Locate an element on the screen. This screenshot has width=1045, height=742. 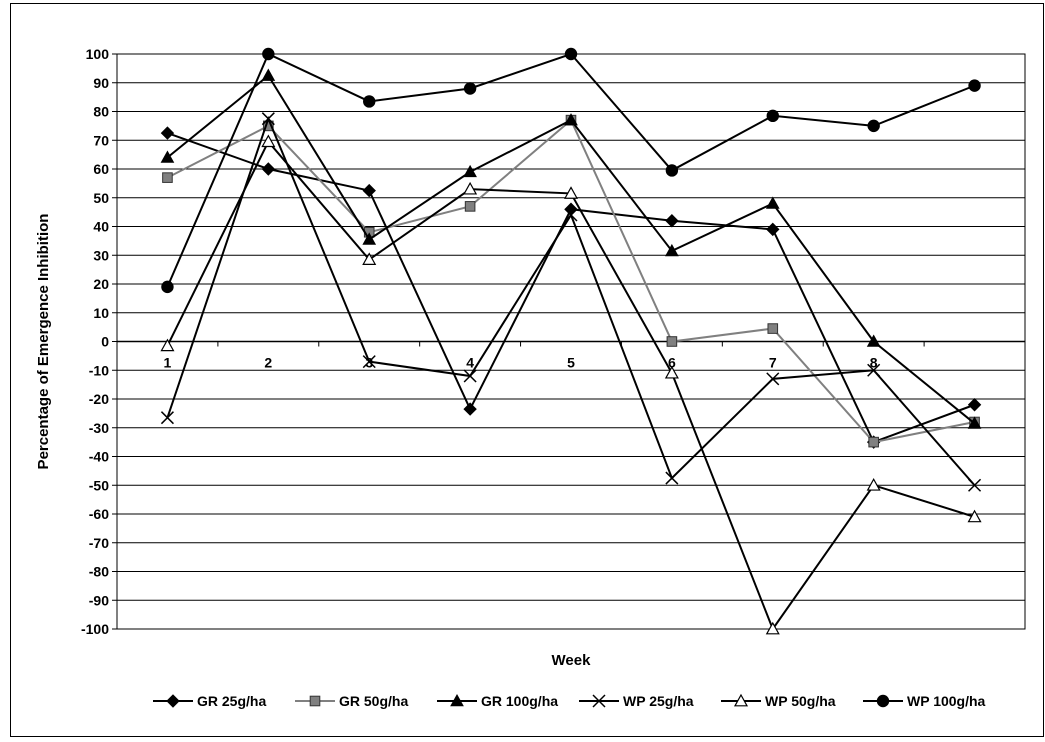
legend-item-gr-100g-ha: GR 100g/ha is located at coordinates (497, 701).